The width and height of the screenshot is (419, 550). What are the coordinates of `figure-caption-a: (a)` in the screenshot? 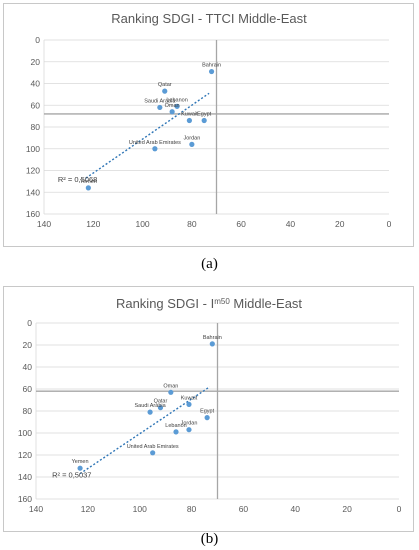 It's located at (209, 264).